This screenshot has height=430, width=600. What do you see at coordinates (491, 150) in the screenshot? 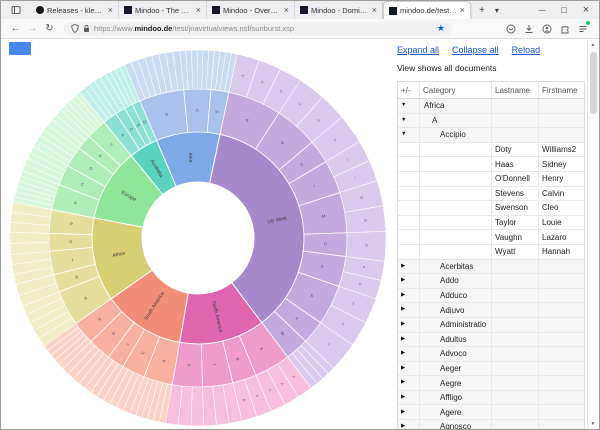
I see `view-row-document: Doty Williams2` at bounding box center [491, 150].